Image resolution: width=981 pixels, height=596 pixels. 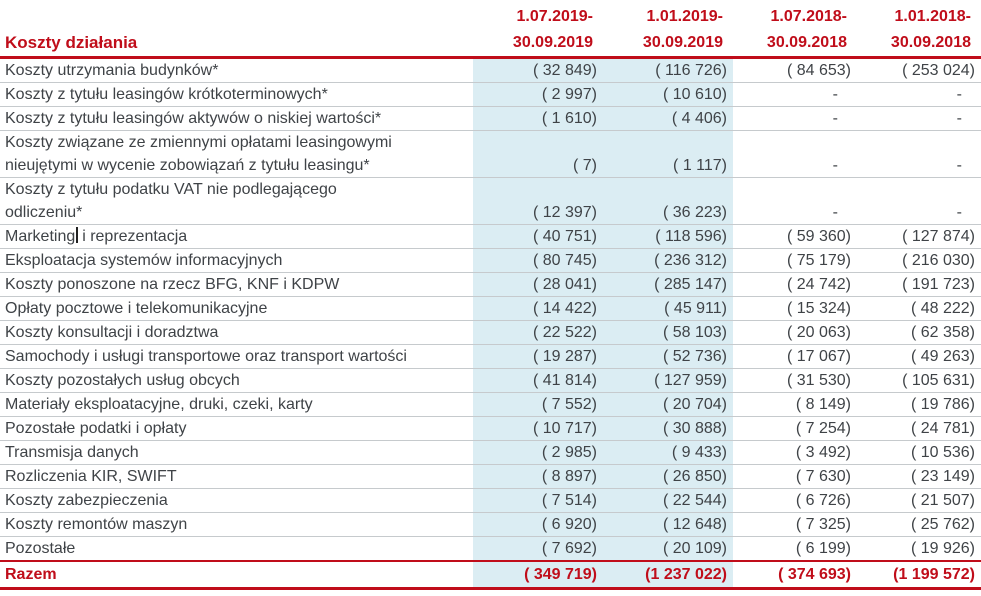 I want to click on value-cell: ( 41 814), so click(x=538, y=380).